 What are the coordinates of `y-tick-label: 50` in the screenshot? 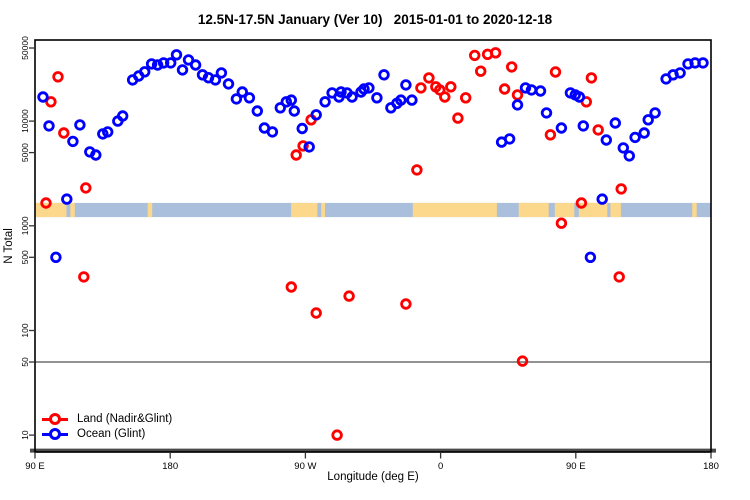 It's located at (25, 362).